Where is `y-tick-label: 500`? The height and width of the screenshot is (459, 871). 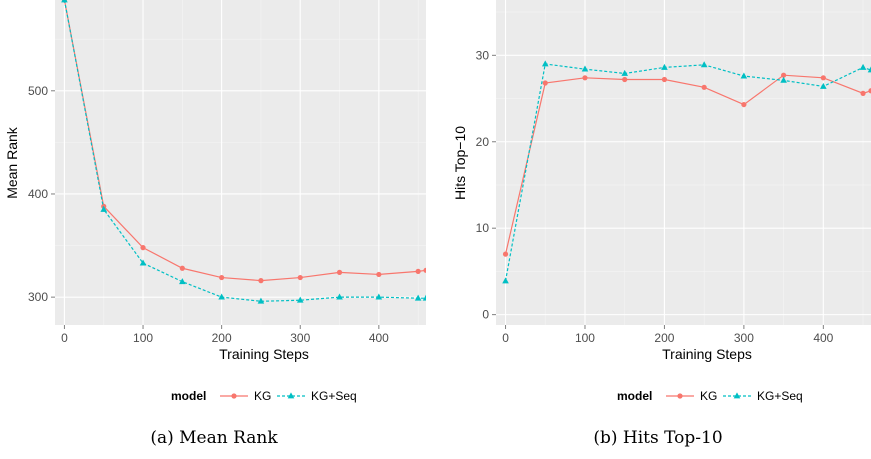 y-tick-label: 500 is located at coordinates (38, 91).